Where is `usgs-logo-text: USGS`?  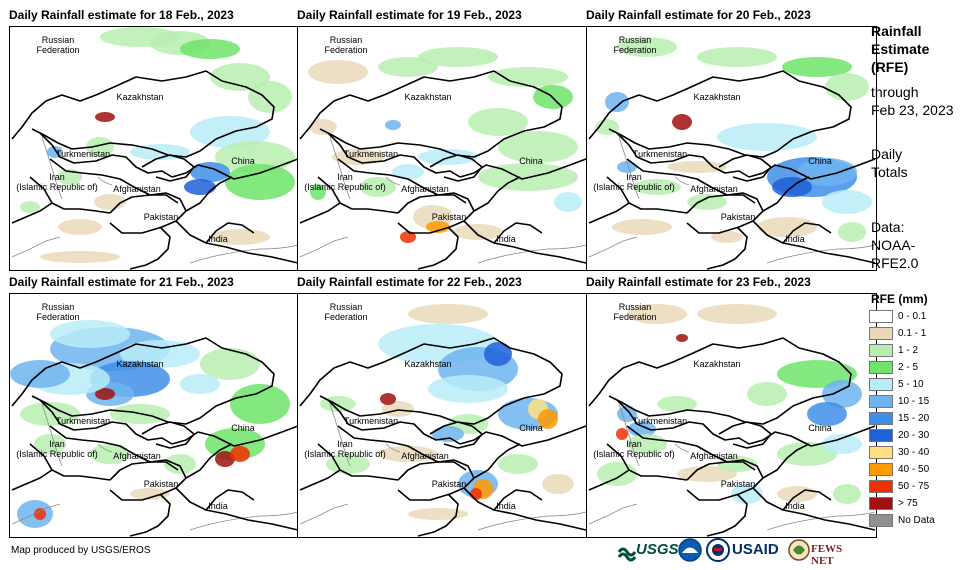
usgs-logo-text: USGS is located at coordinates (657, 549).